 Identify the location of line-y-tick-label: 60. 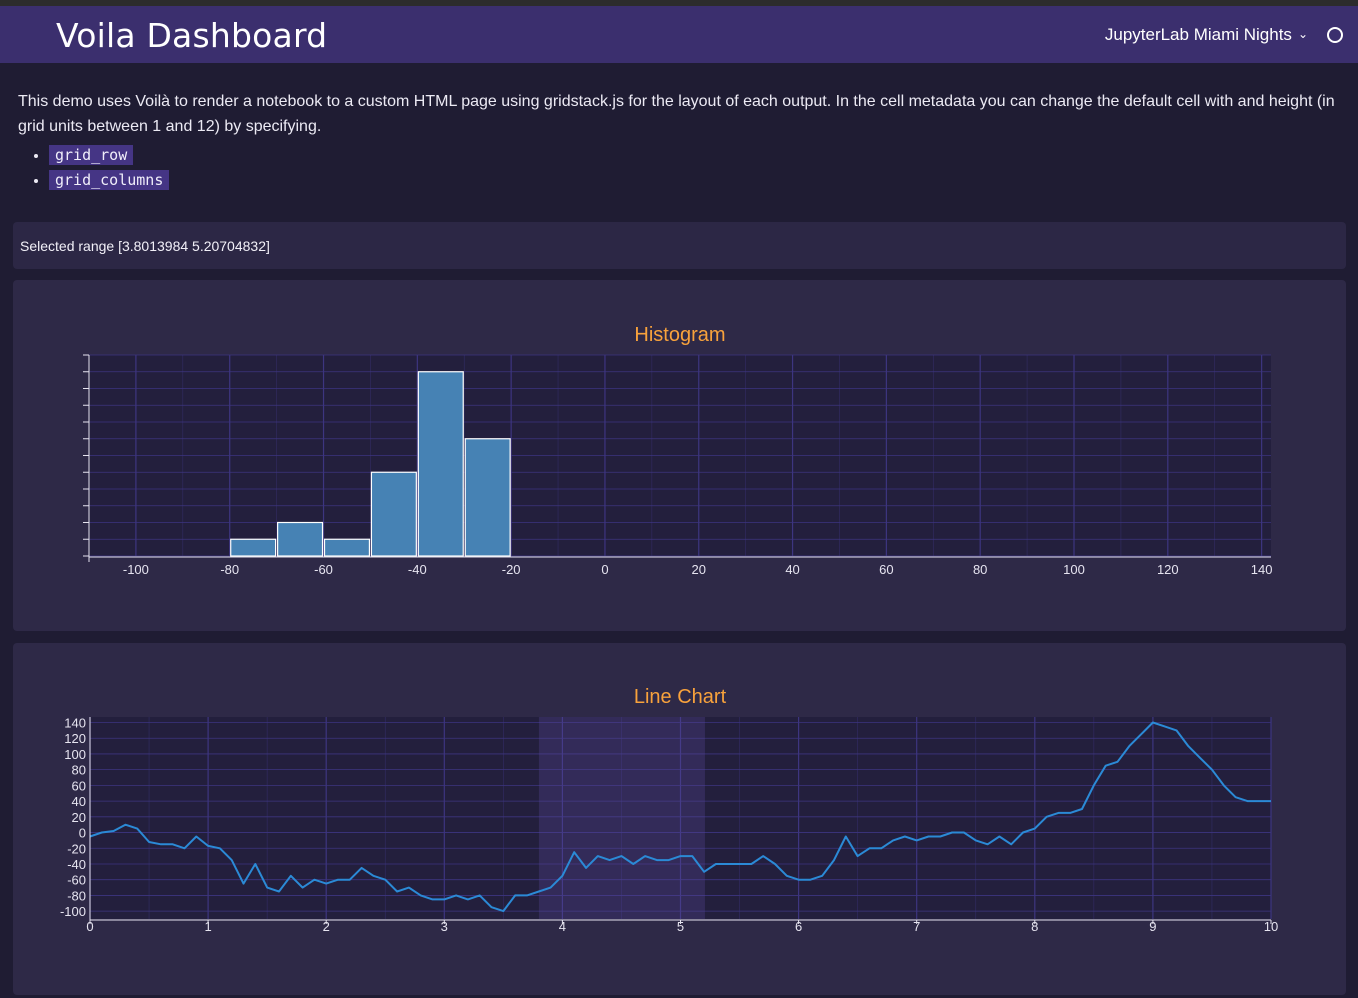
(79, 785).